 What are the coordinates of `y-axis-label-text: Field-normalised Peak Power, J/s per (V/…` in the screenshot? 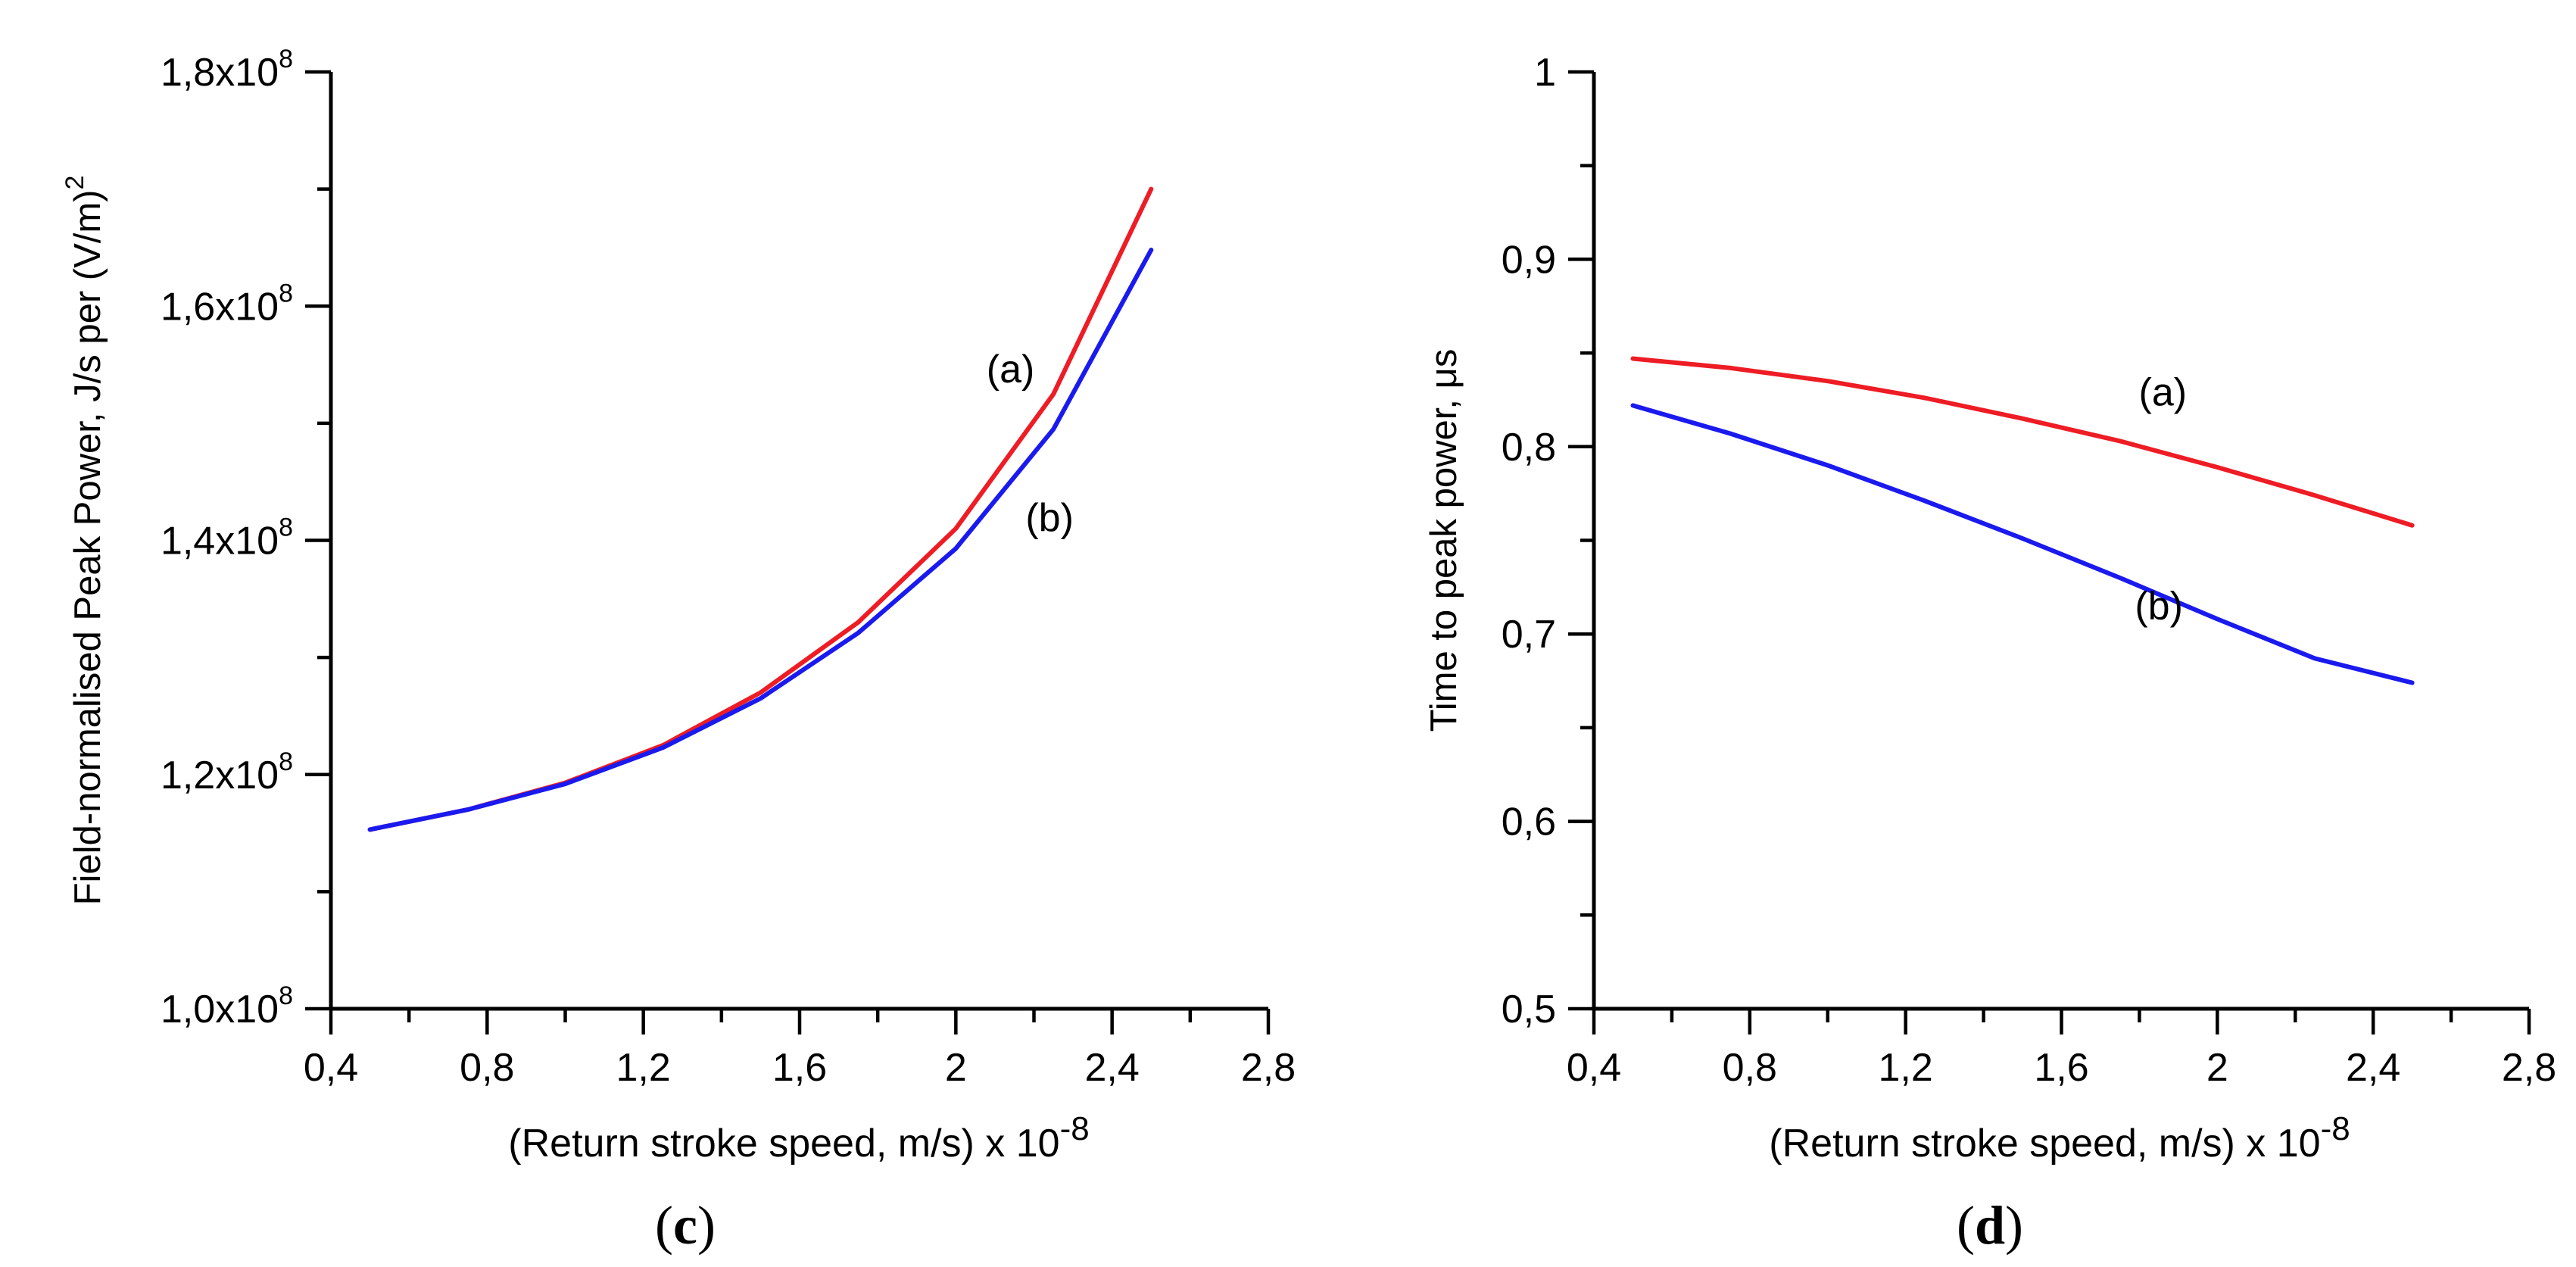 It's located at (87, 547).